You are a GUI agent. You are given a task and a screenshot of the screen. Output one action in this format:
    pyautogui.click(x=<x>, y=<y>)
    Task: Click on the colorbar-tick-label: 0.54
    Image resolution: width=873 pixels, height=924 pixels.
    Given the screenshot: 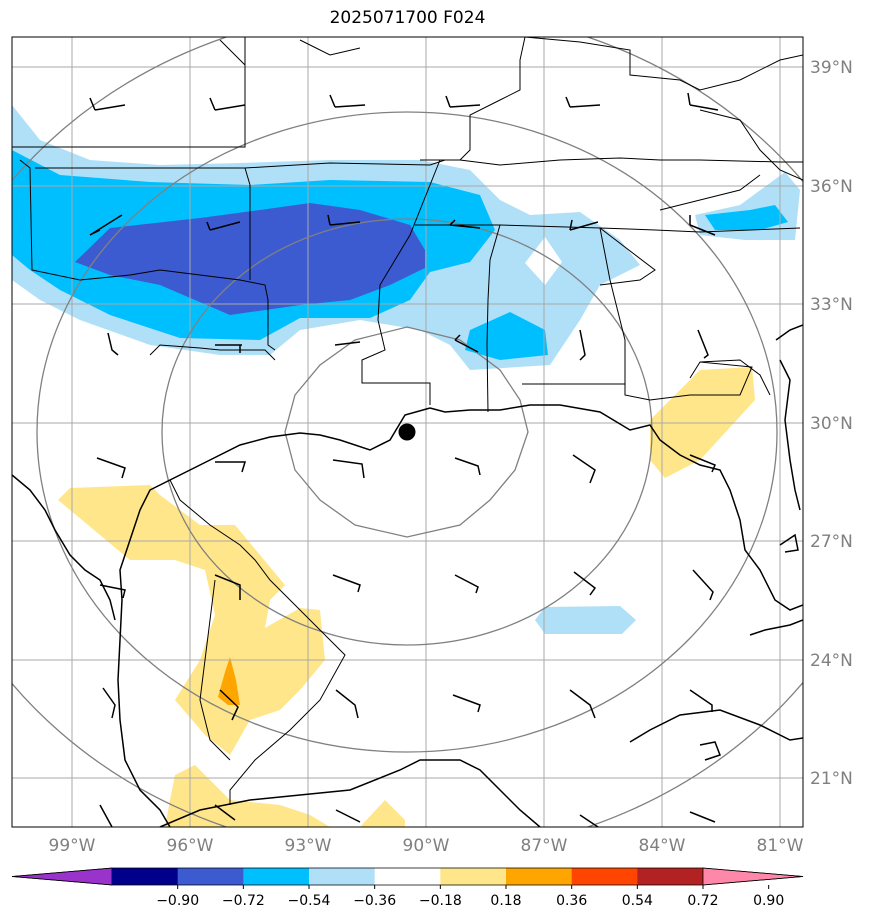 What is the action you would take?
    pyautogui.click(x=637, y=901)
    